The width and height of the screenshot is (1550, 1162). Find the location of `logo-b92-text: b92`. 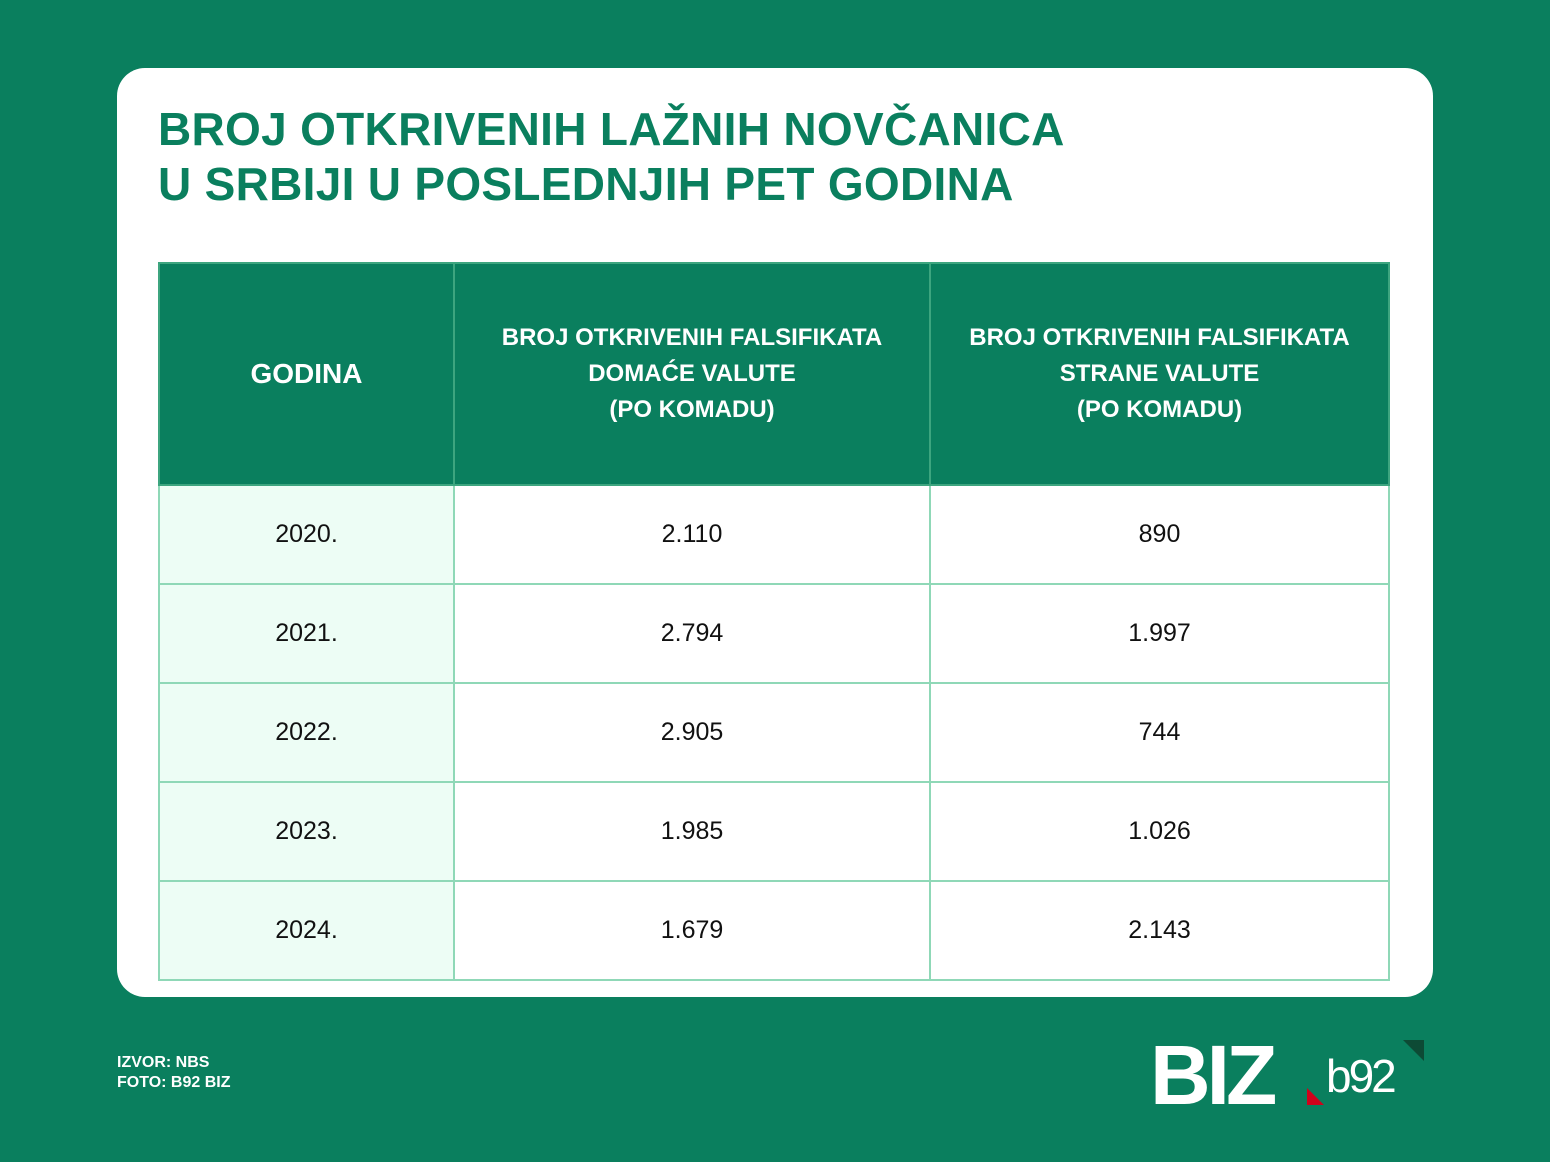

logo-b92-text: b92 is located at coordinates (1360, 1076).